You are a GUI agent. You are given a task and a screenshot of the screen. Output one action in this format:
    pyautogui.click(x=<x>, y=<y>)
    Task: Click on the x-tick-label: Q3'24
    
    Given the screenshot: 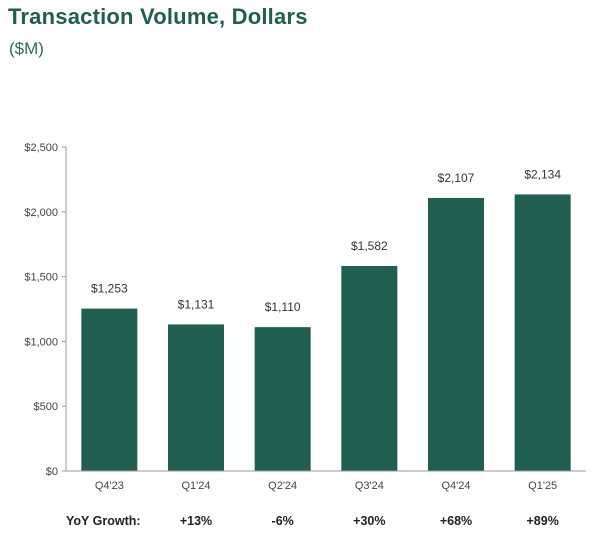 What is the action you would take?
    pyautogui.click(x=369, y=486)
    